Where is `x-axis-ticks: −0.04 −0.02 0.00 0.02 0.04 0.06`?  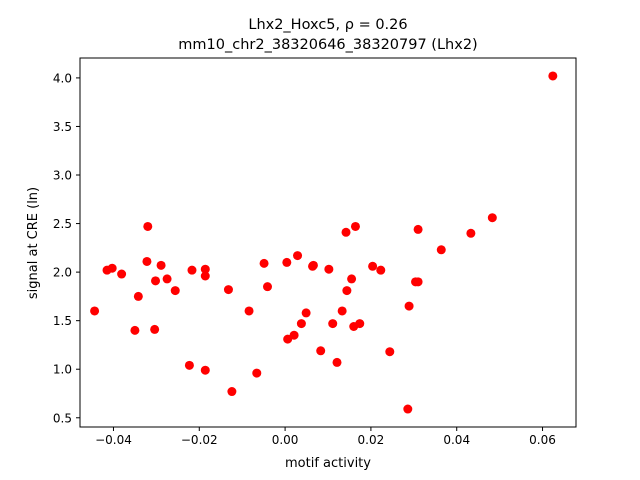 x-axis-ticks: −0.04 −0.02 0.00 0.02 0.04 0.06 is located at coordinates (325, 437).